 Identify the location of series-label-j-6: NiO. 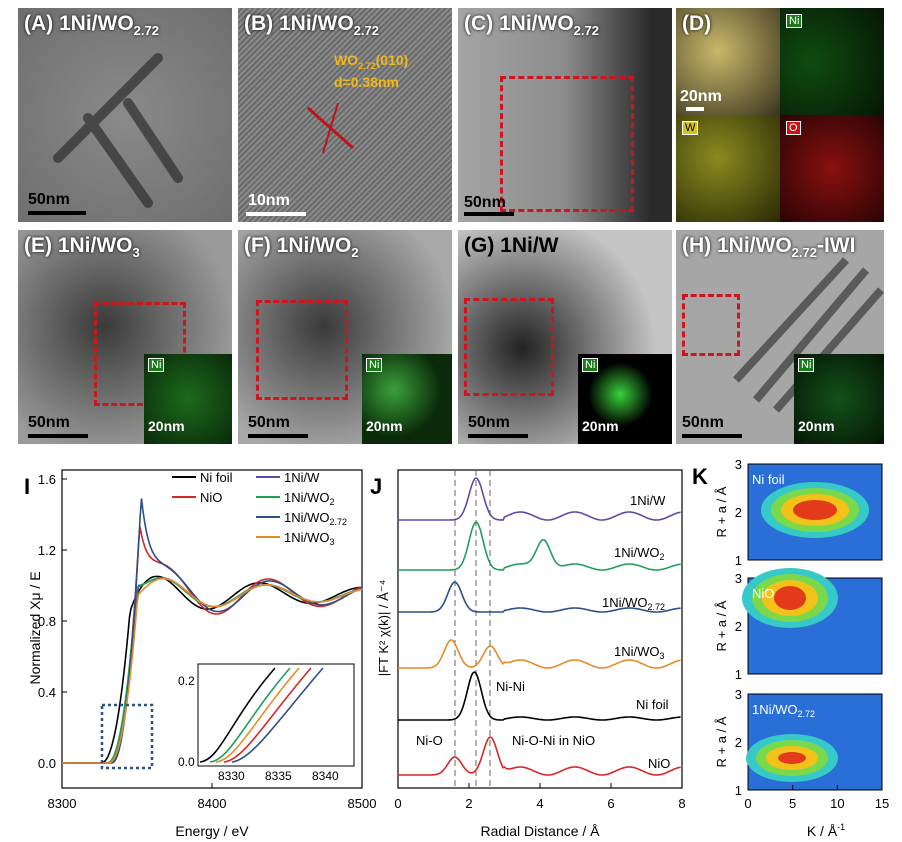
(659, 763).